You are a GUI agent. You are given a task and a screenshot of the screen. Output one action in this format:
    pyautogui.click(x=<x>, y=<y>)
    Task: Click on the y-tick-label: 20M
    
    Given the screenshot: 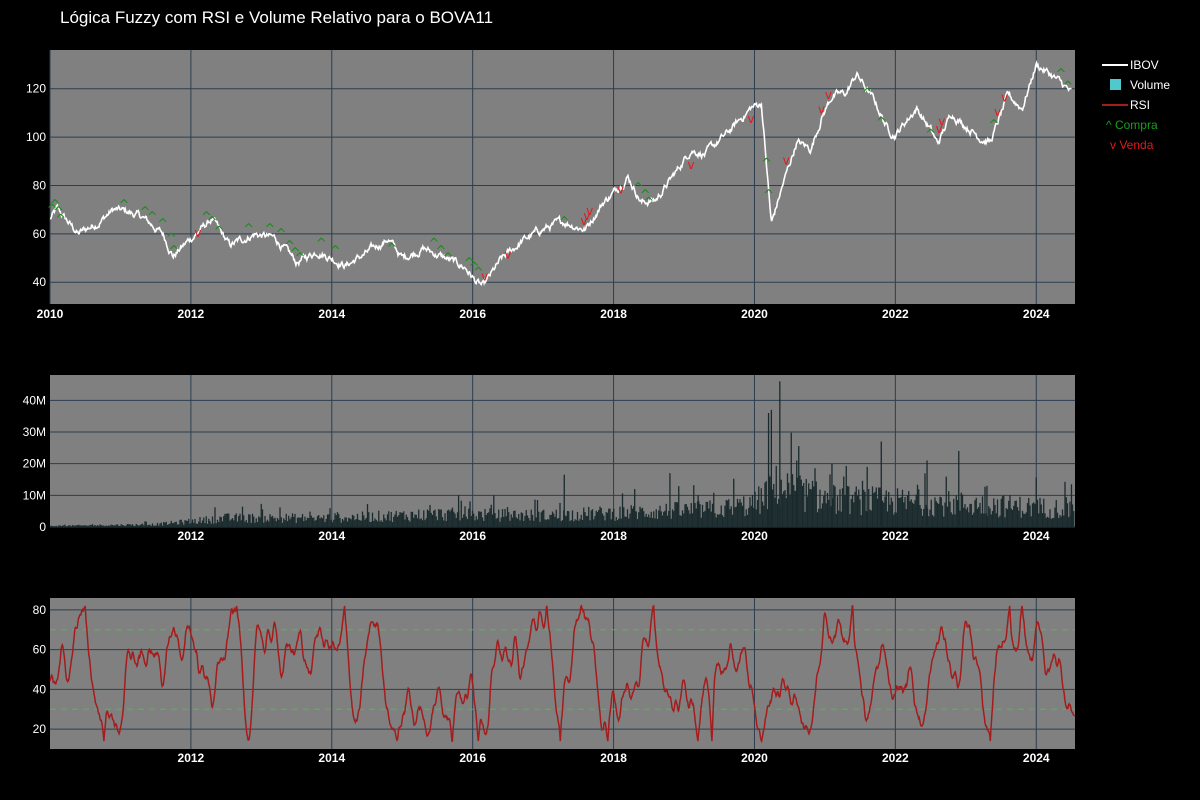 What is the action you would take?
    pyautogui.click(x=34, y=464)
    